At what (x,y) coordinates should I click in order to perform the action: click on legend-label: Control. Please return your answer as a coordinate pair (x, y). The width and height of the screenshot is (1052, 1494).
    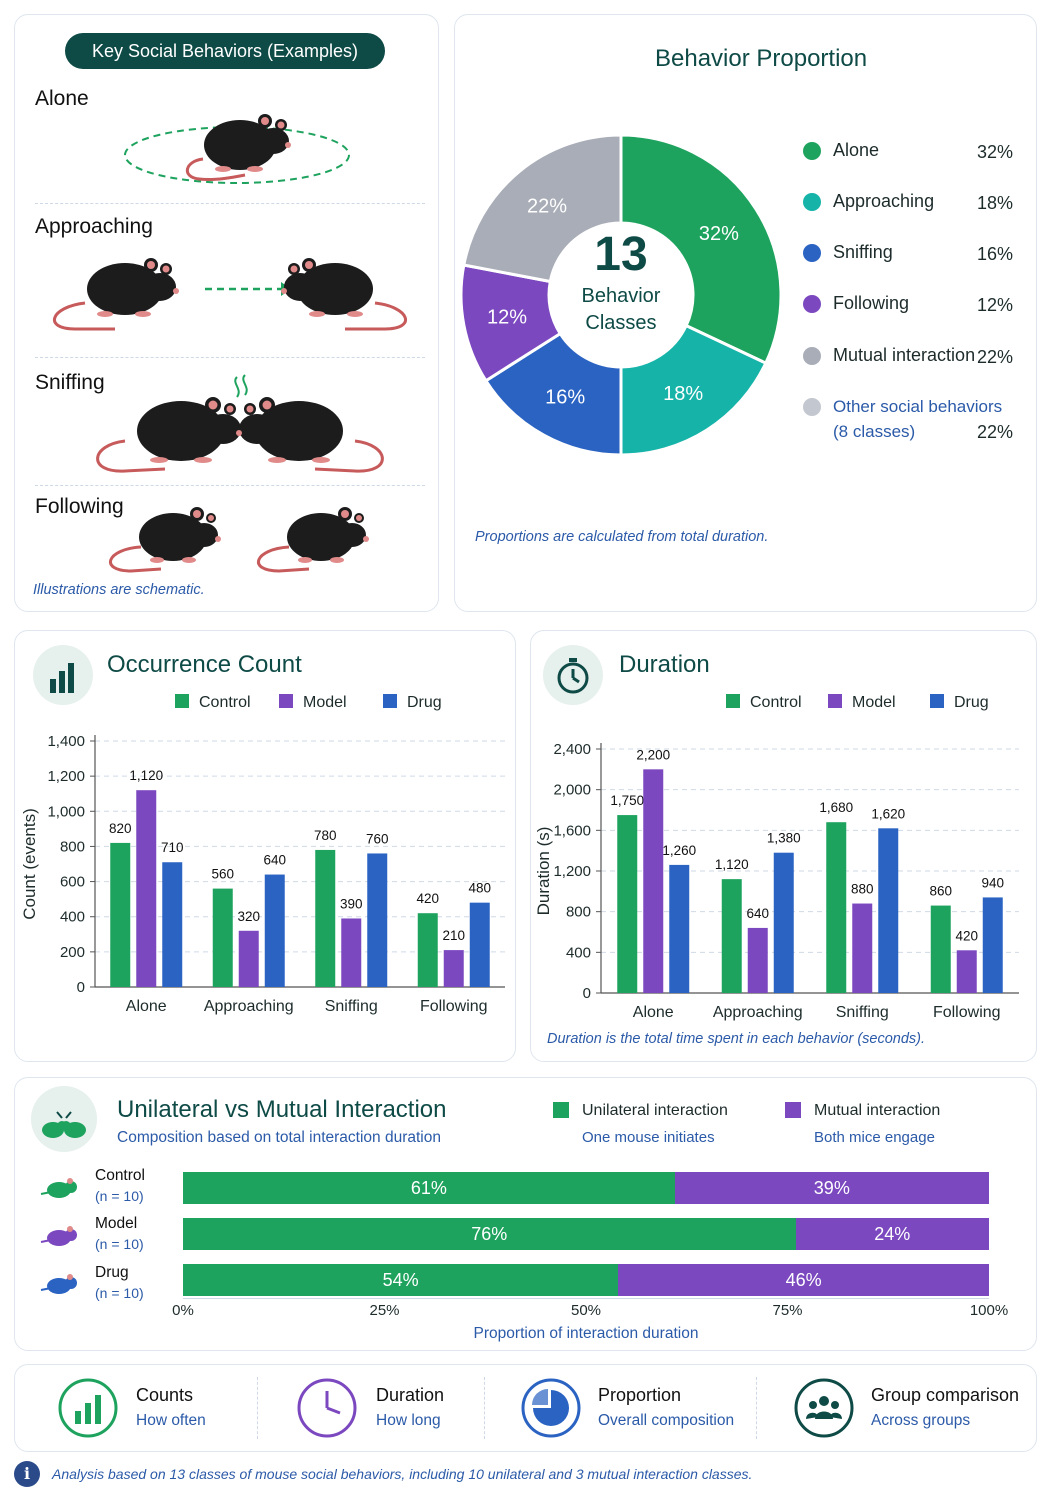
    Looking at the image, I should click on (225, 702).